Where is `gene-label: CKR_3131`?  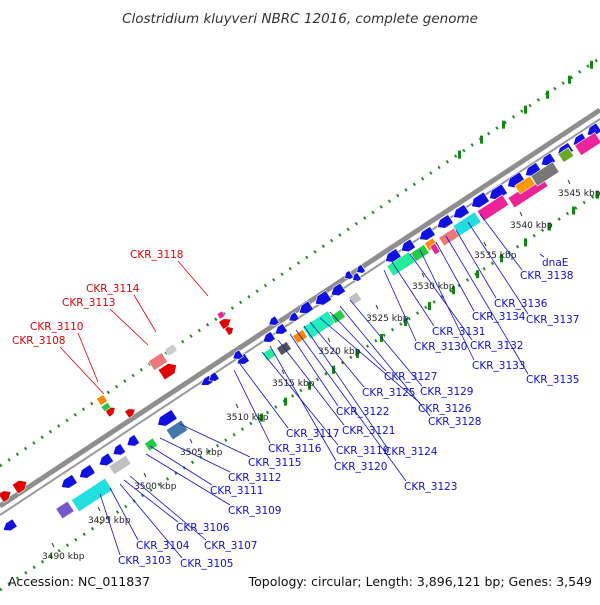
gene-label: CKR_3131 is located at coordinates (458, 332).